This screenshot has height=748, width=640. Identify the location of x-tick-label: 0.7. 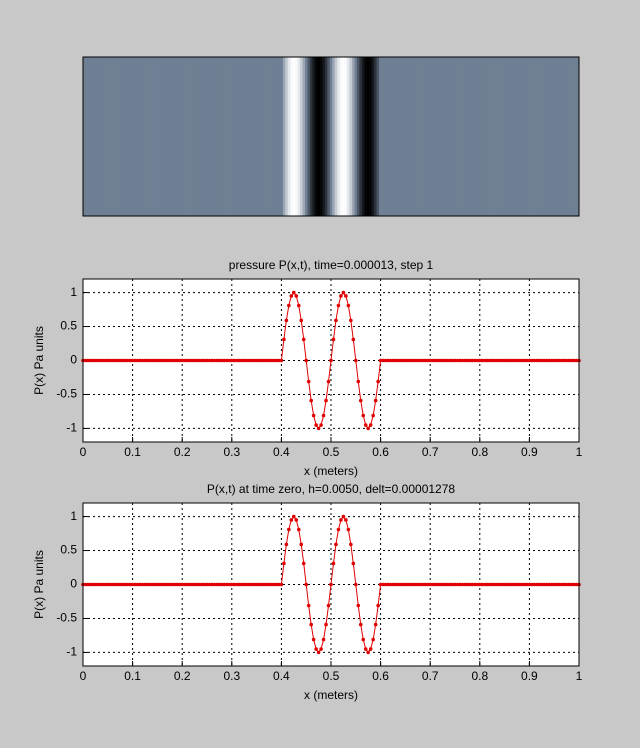
(430, 676).